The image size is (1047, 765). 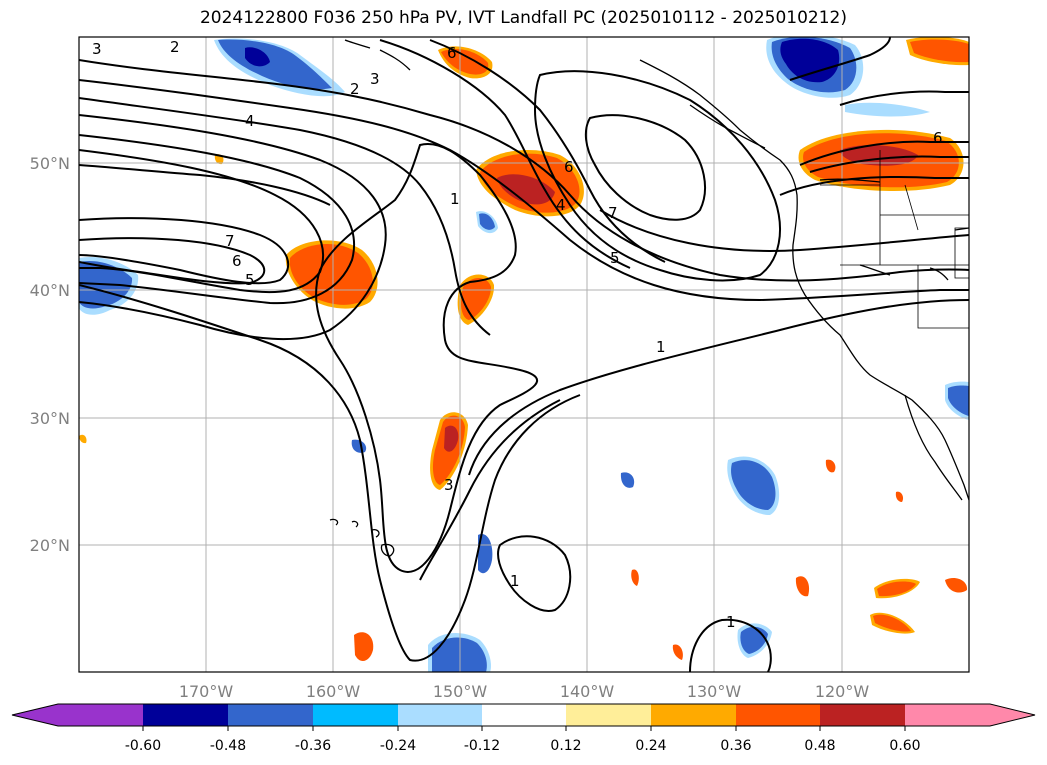 What do you see at coordinates (398, 746) in the screenshot?
I see `colorbar-tick-label: -0.24` at bounding box center [398, 746].